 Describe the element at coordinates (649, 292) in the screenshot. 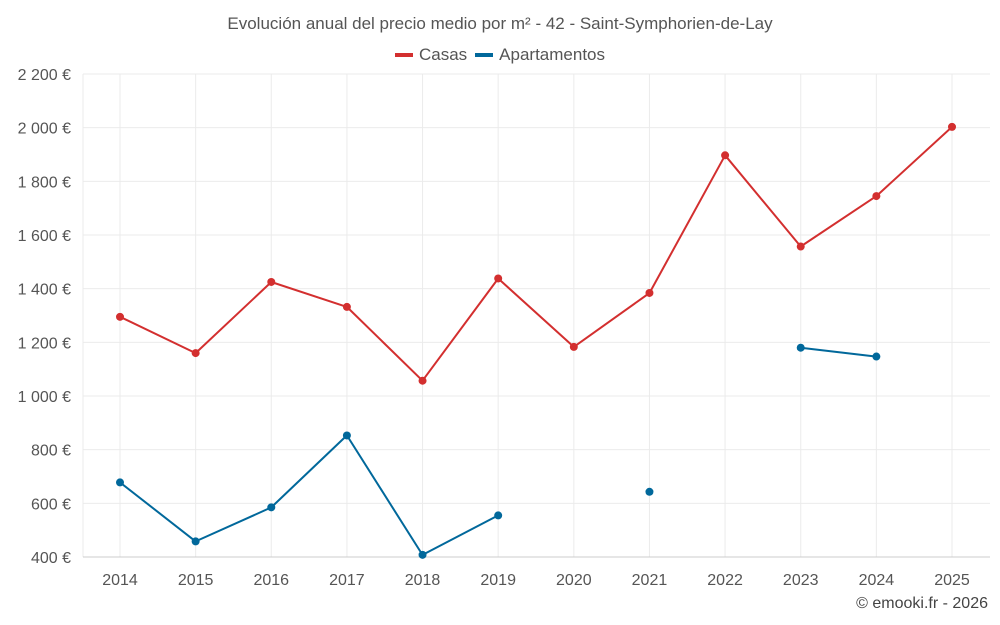

I see `data-point-casas-2021` at that location.